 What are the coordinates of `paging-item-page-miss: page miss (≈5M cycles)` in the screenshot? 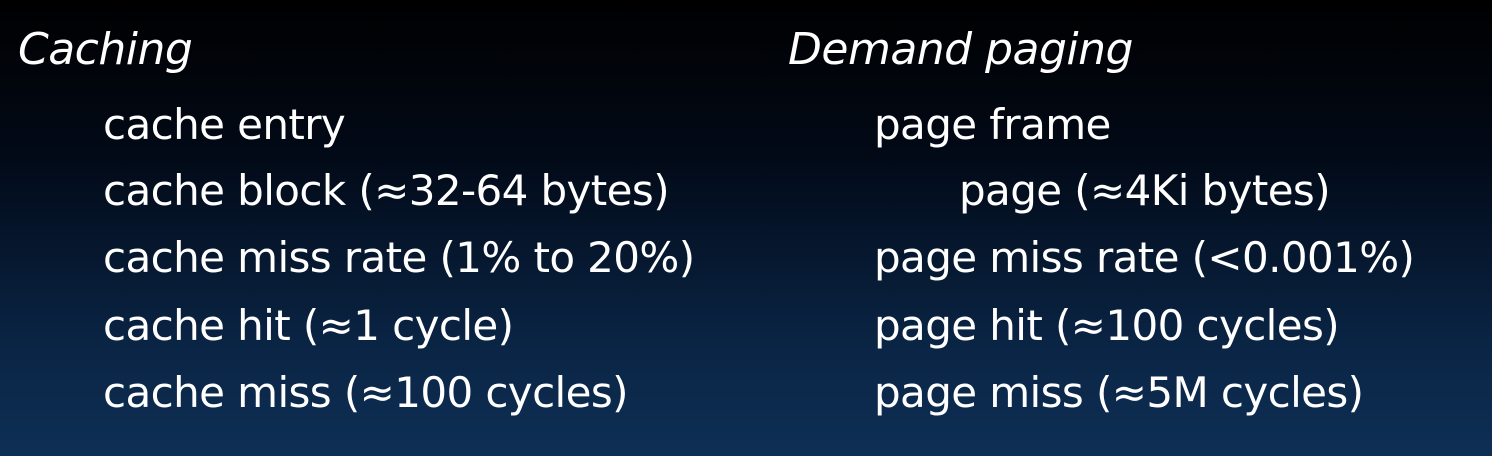 It's located at (1119, 392).